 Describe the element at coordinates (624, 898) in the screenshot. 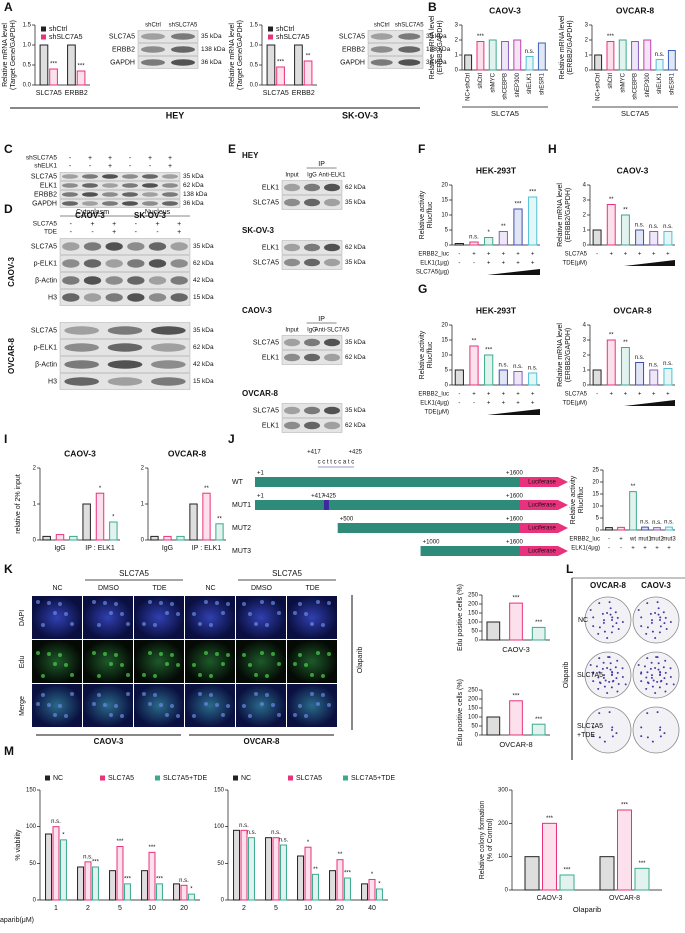

I see `x-tick-label: OVCAR-8` at that location.